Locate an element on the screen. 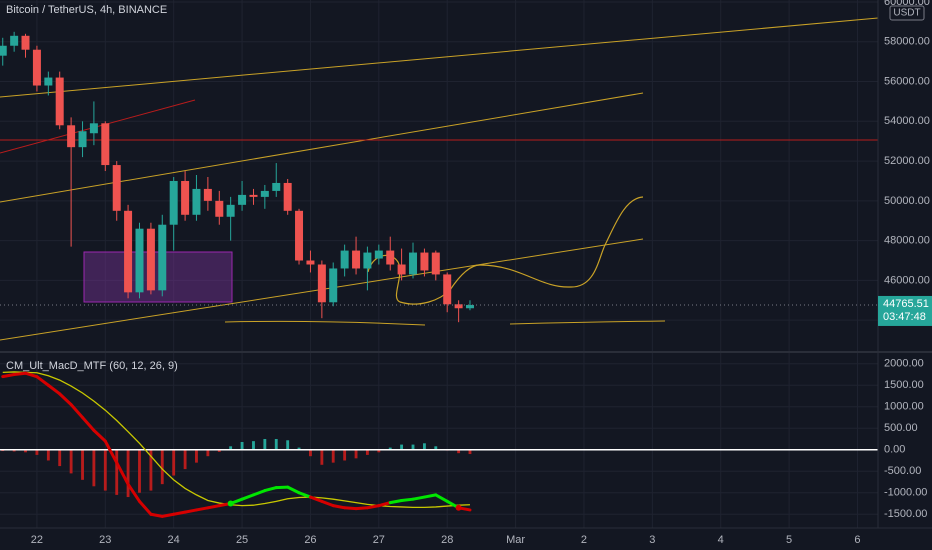  x-tick-label: 5 is located at coordinates (789, 540).